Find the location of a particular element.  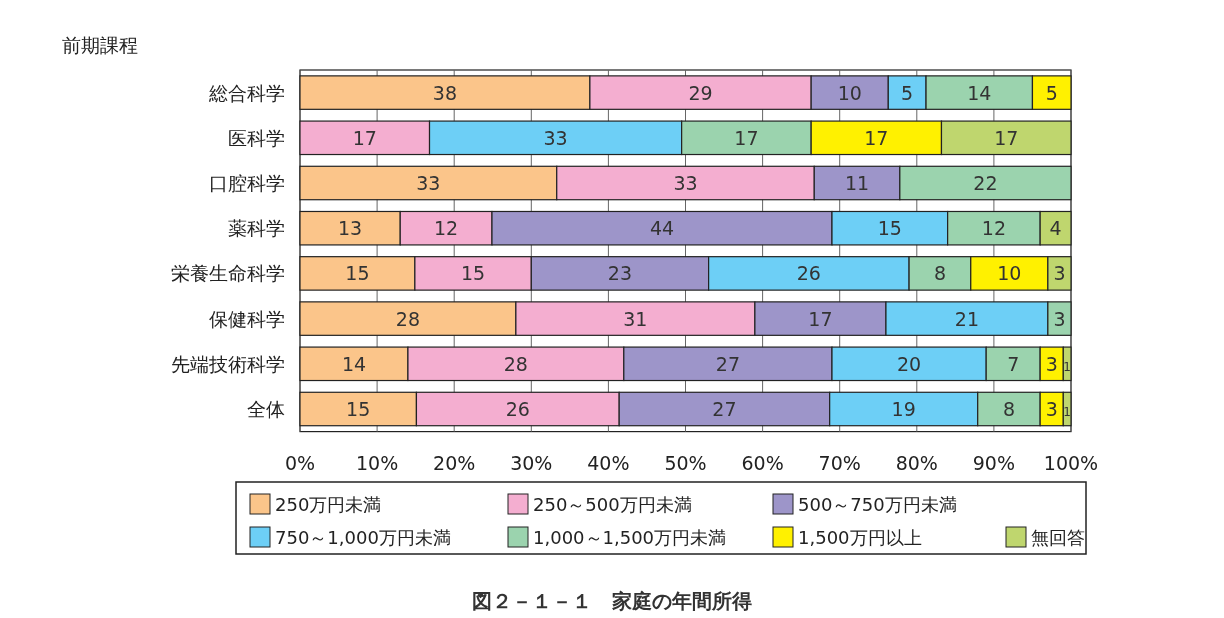

x-tick-label: 30% is located at coordinates (531, 462).